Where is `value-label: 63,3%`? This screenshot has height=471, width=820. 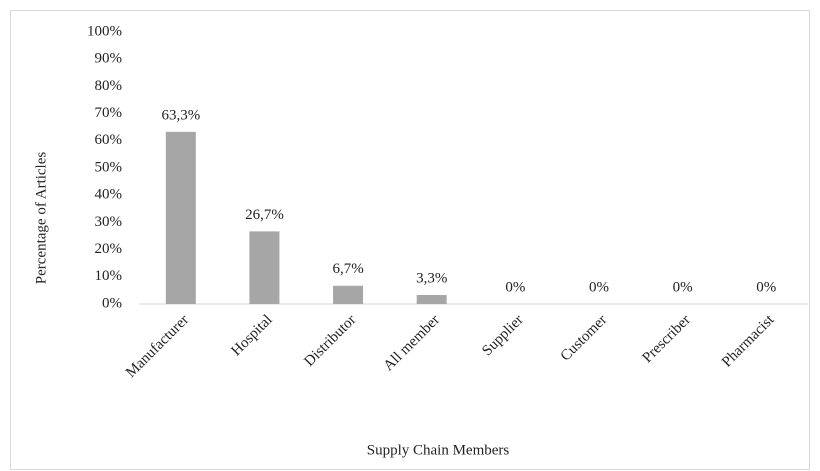
value-label: 63,3% is located at coordinates (180, 115).